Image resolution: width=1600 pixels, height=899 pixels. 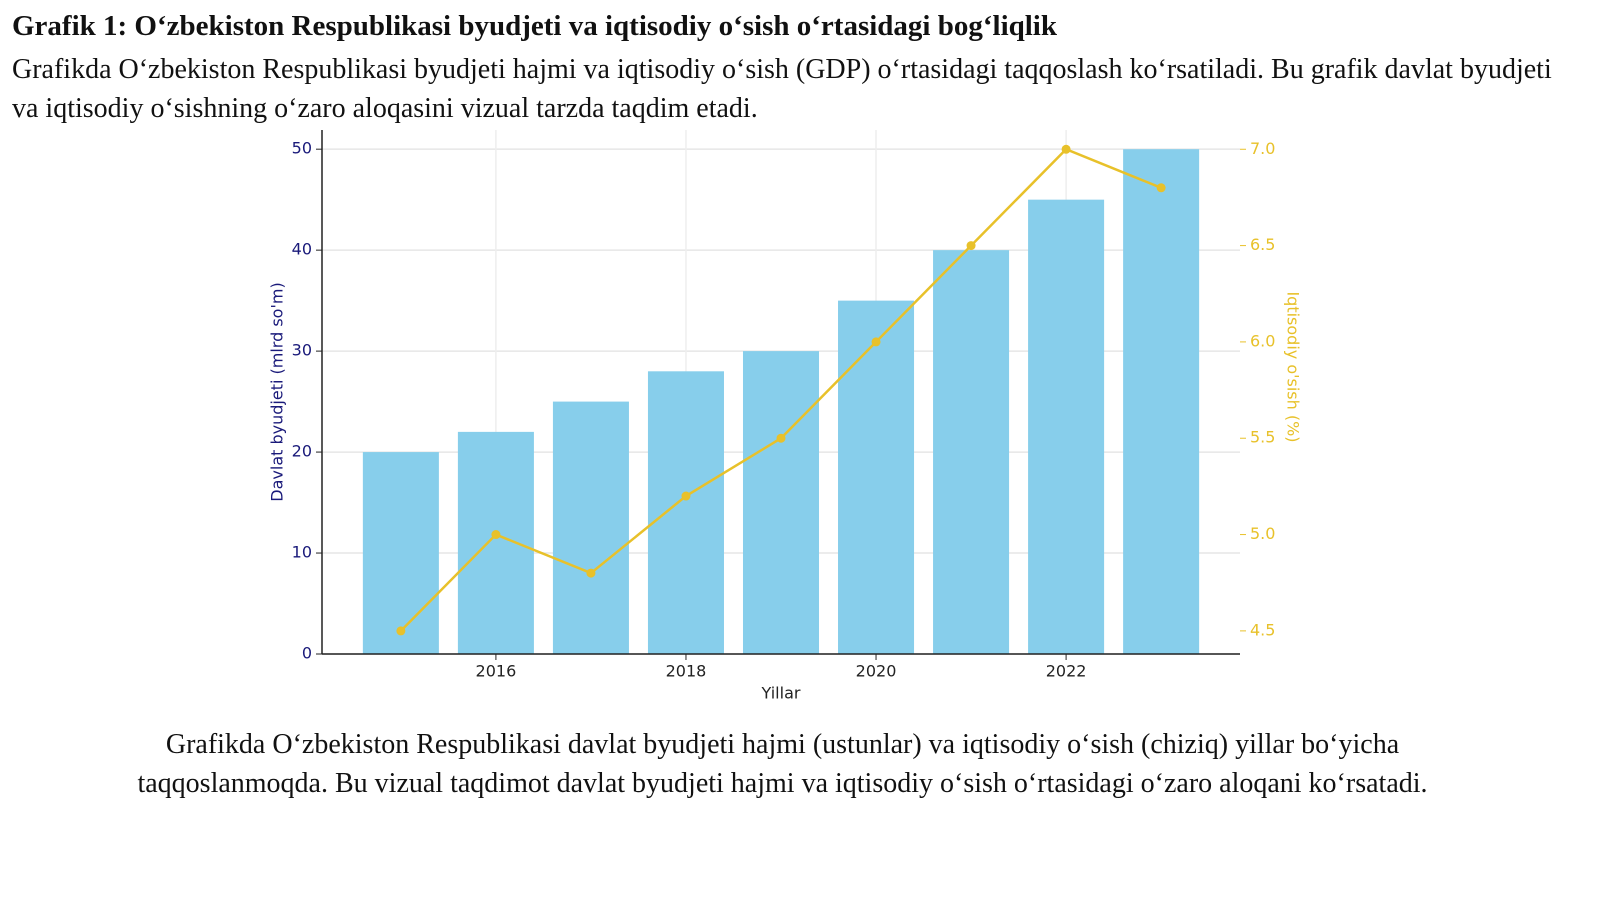 What do you see at coordinates (876, 671) in the screenshot?
I see `x-tick-label: 2020` at bounding box center [876, 671].